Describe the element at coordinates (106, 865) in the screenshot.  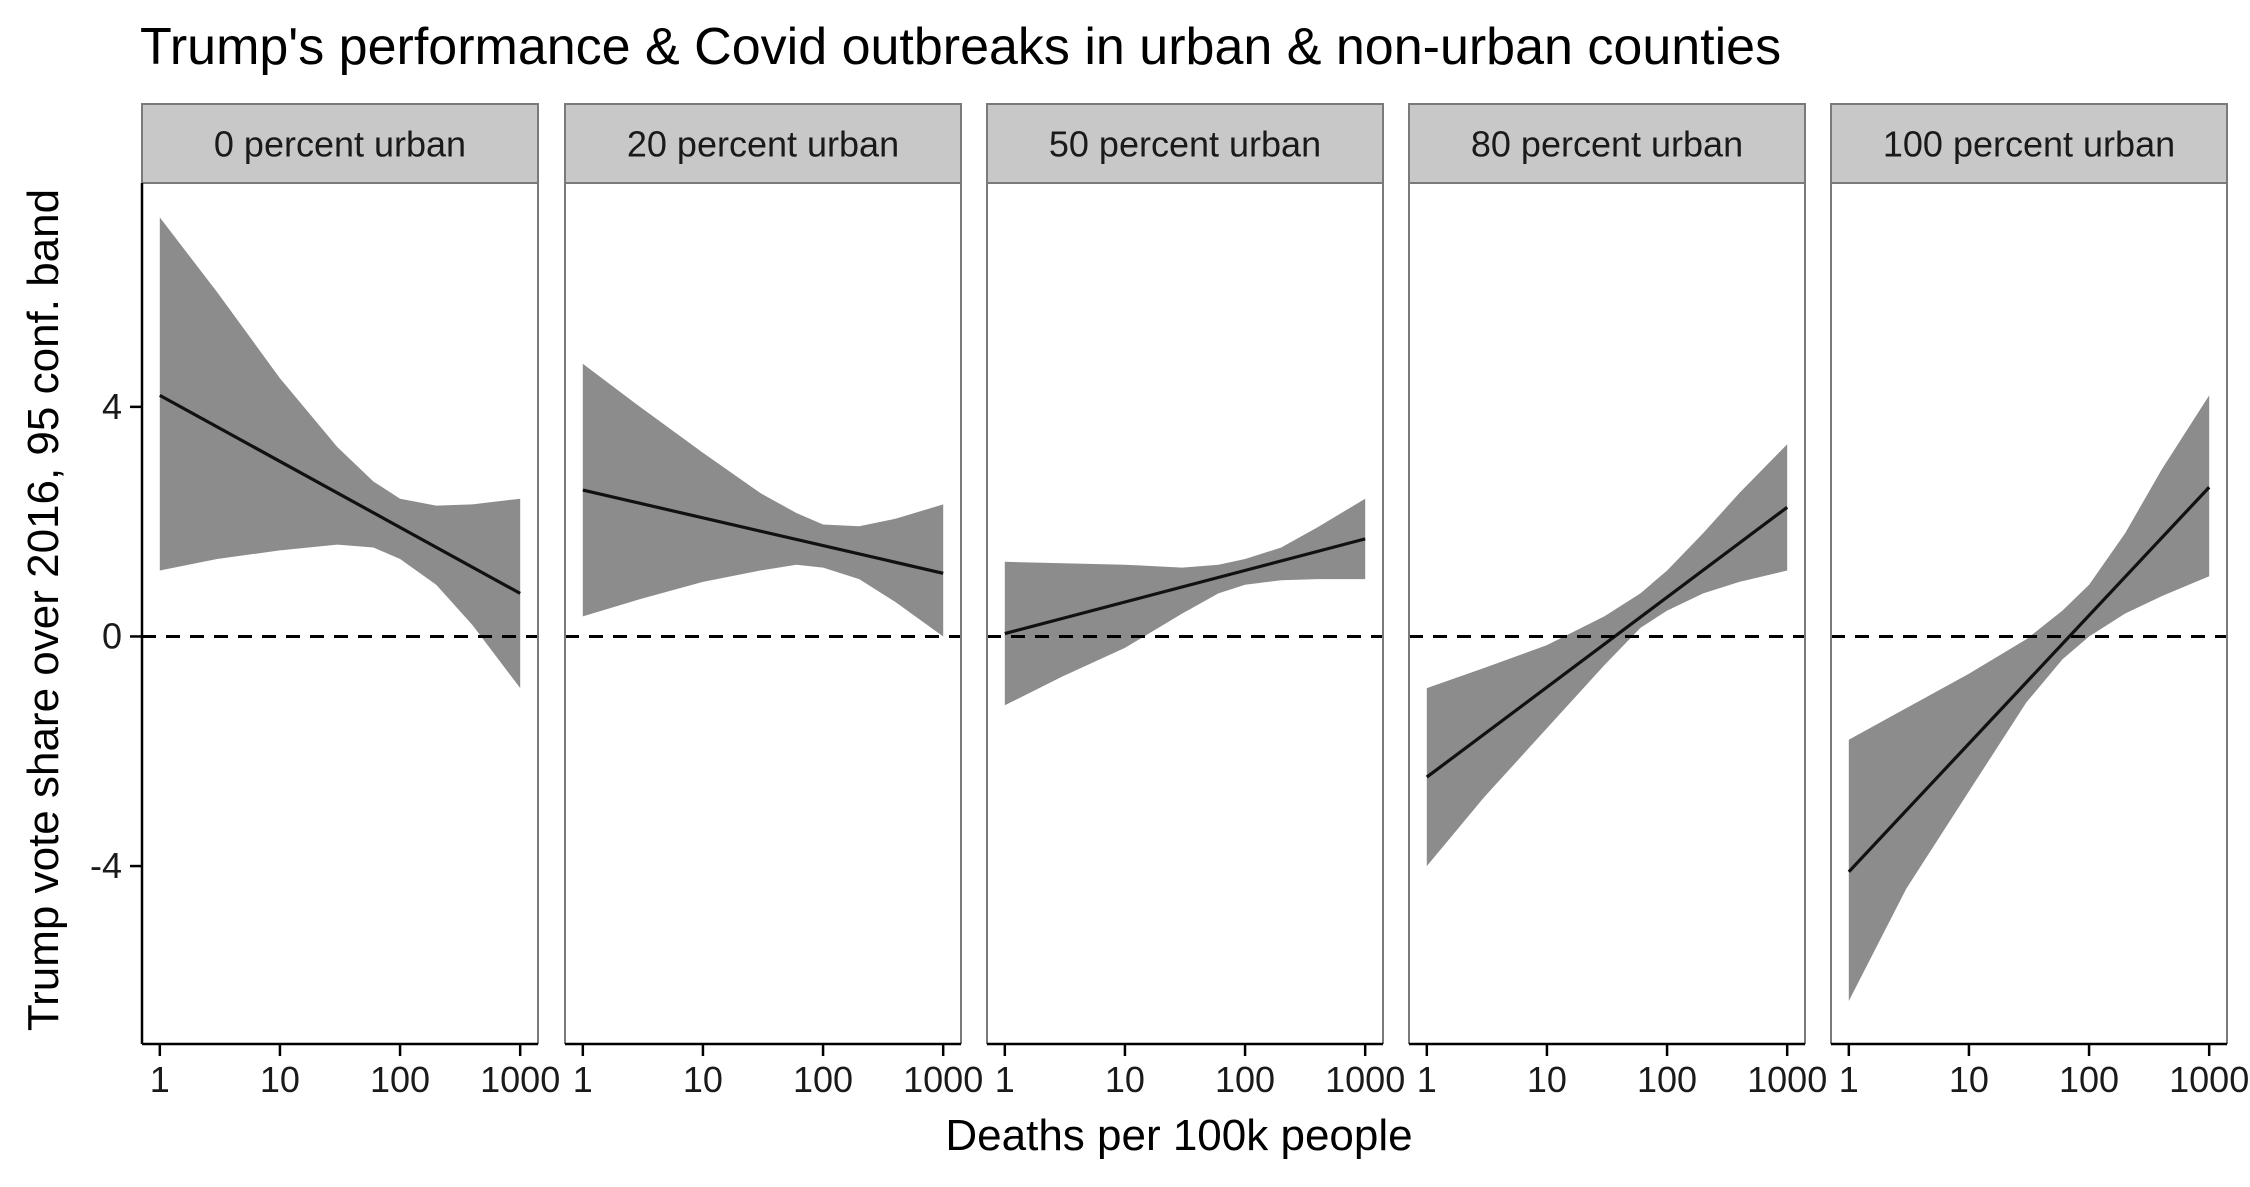
I see `y-tick-label: -4` at that location.